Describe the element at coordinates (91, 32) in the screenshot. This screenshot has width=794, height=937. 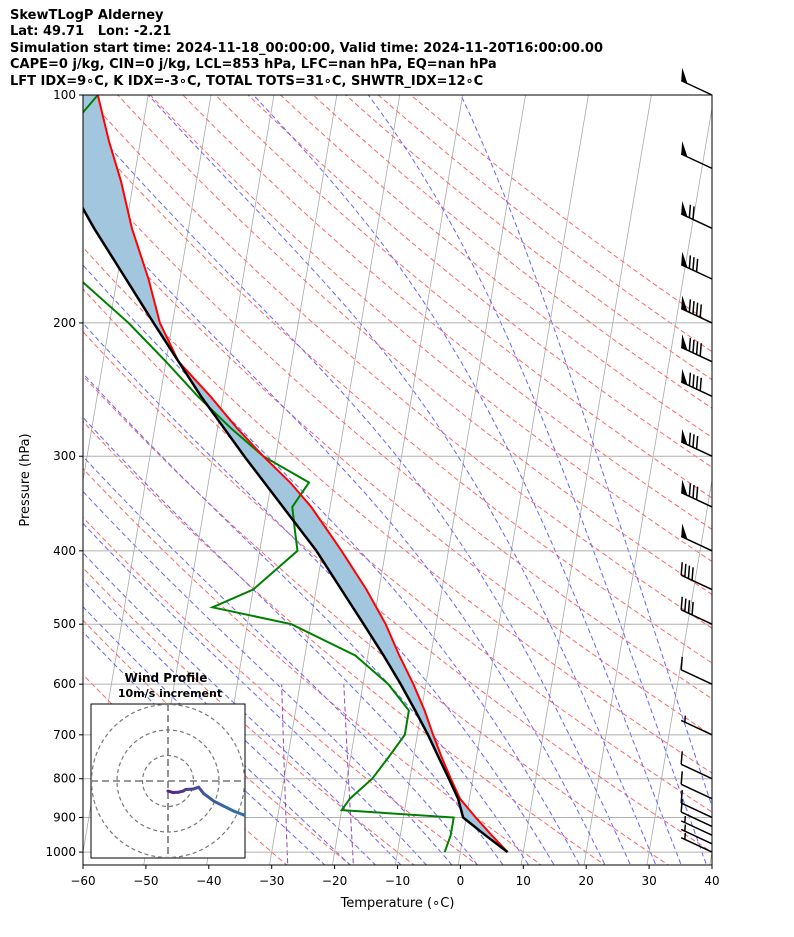
I see `location-line: Lat: 49.71 Lon: -2.21` at that location.